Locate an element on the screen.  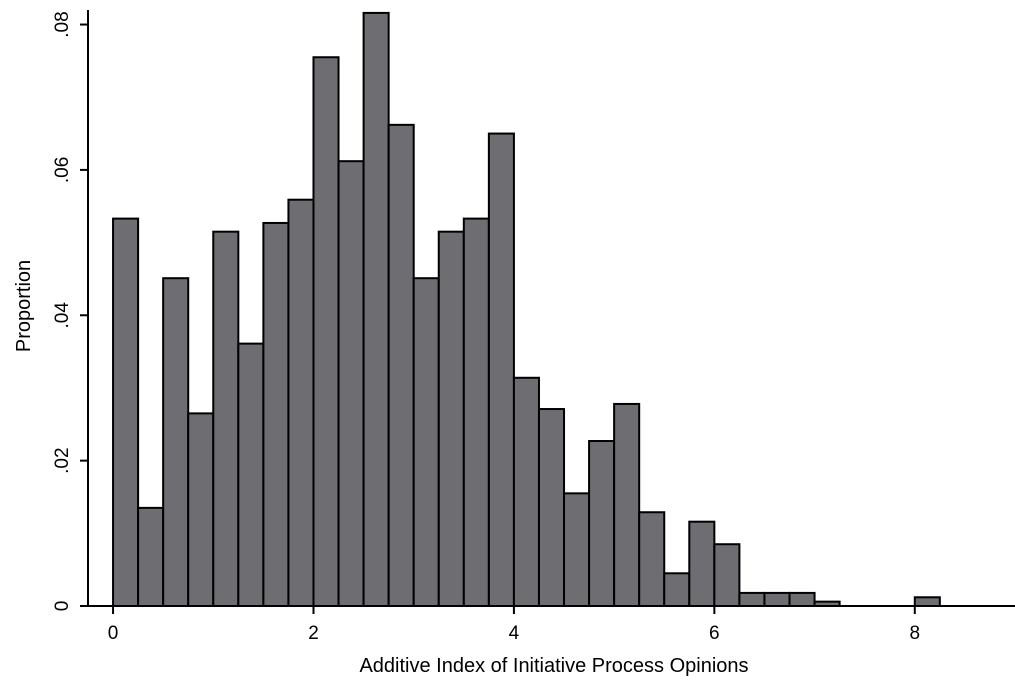
x-axis: 0 2 4 6 8 is located at coordinates (551, 624).